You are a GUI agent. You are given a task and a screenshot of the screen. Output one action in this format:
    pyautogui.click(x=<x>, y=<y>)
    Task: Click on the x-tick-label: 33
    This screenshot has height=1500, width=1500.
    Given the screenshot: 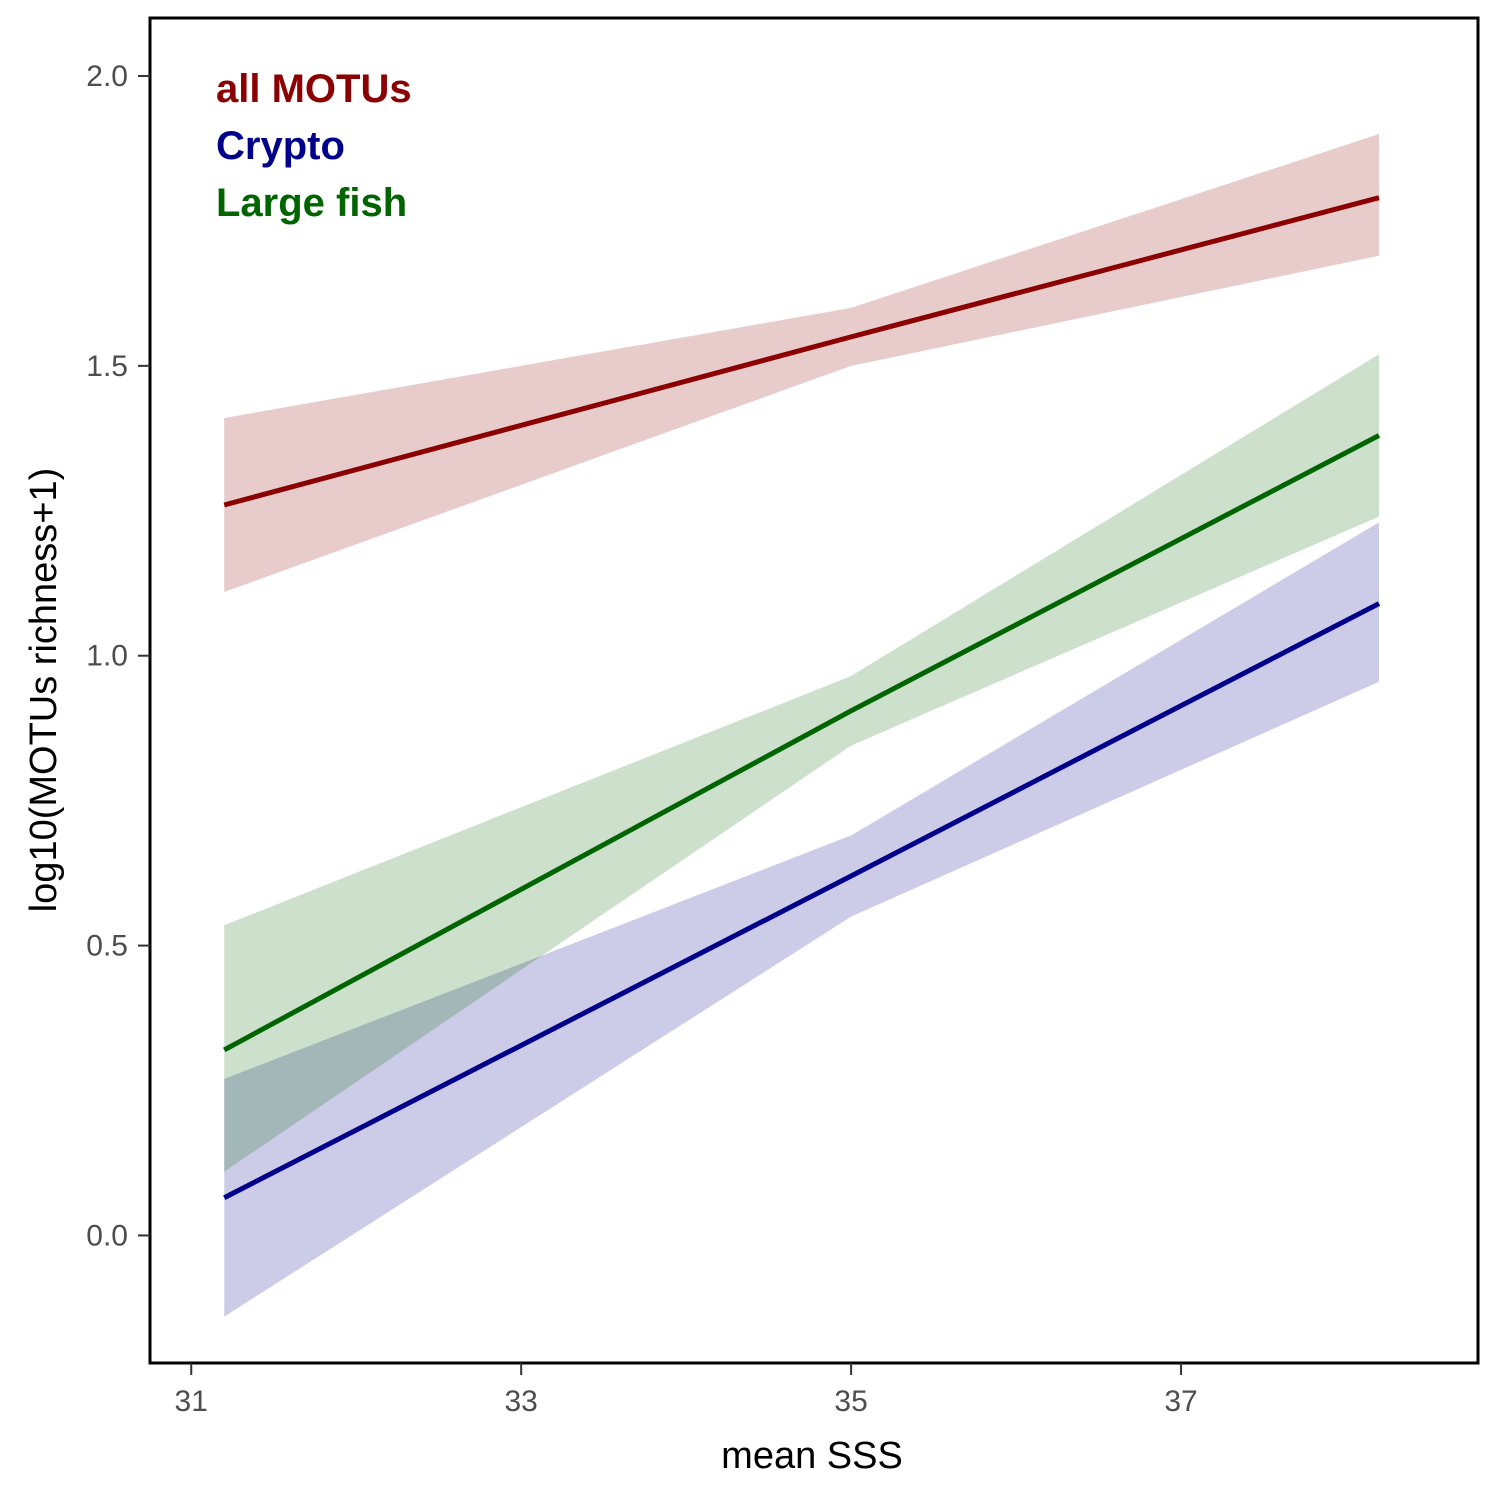 What is the action you would take?
    pyautogui.click(x=520, y=1401)
    